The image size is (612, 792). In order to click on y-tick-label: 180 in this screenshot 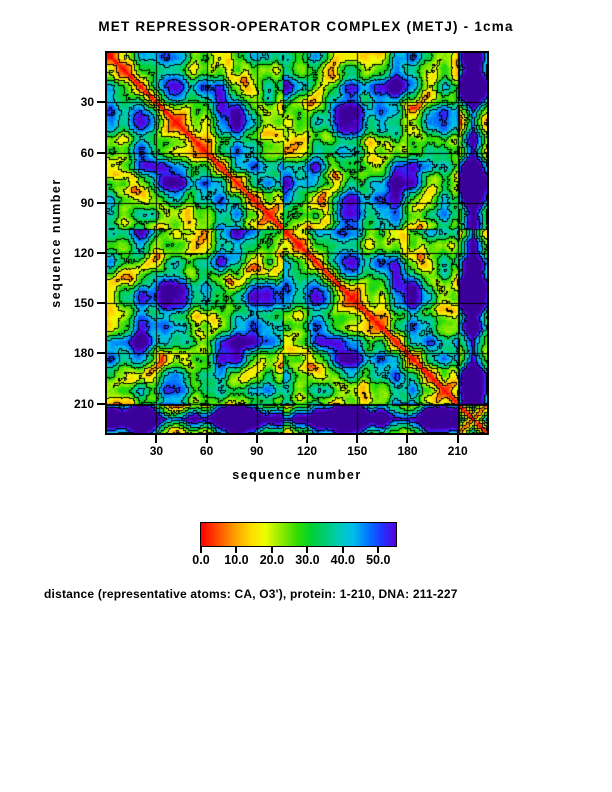, I will do `click(83, 353)`.